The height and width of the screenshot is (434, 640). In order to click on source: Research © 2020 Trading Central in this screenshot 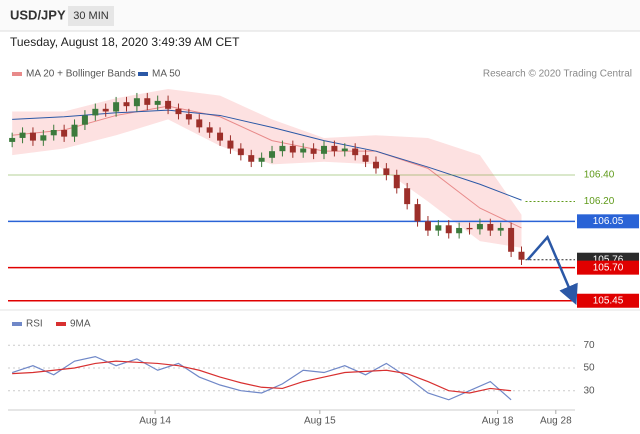, I will do `click(557, 74)`.